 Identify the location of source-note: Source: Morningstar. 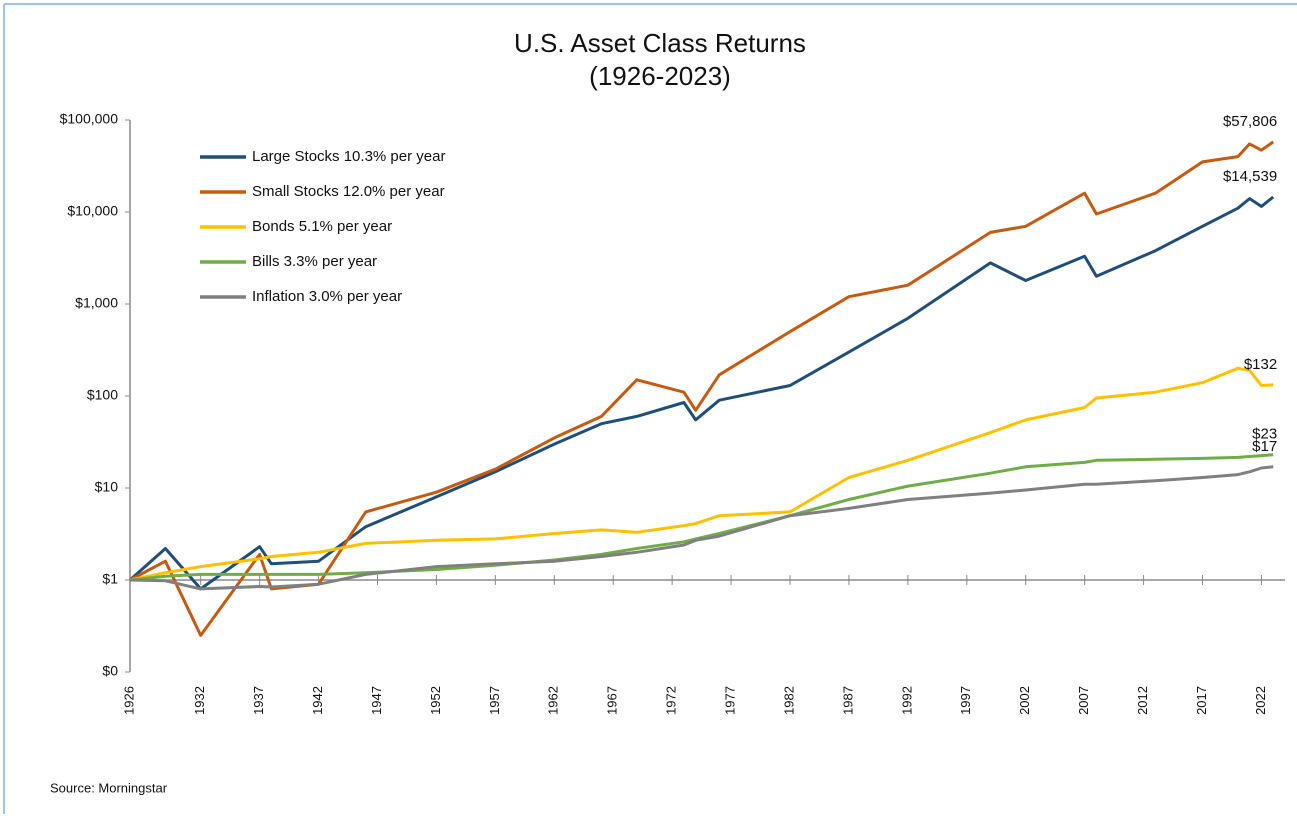
(109, 787).